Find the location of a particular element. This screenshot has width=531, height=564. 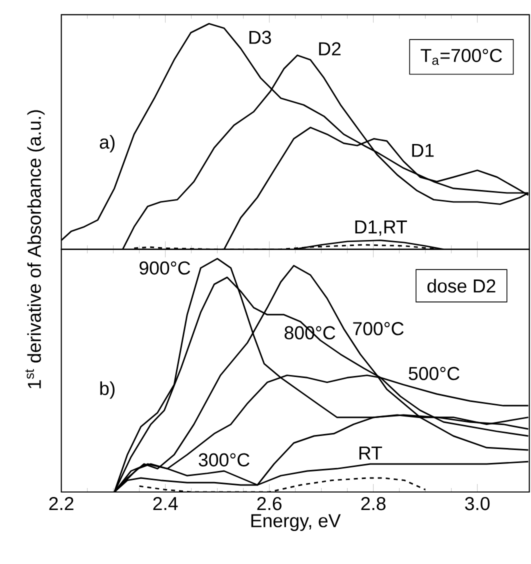

x-tick-label: 2.8 is located at coordinates (373, 503).